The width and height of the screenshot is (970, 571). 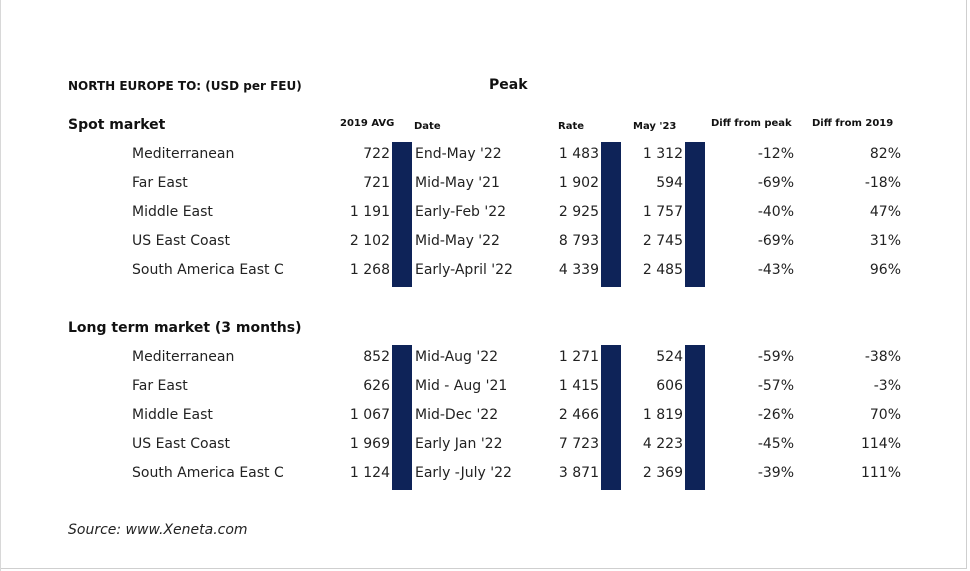 I want to click on may23-cell: 2 745, so click(x=662, y=241).